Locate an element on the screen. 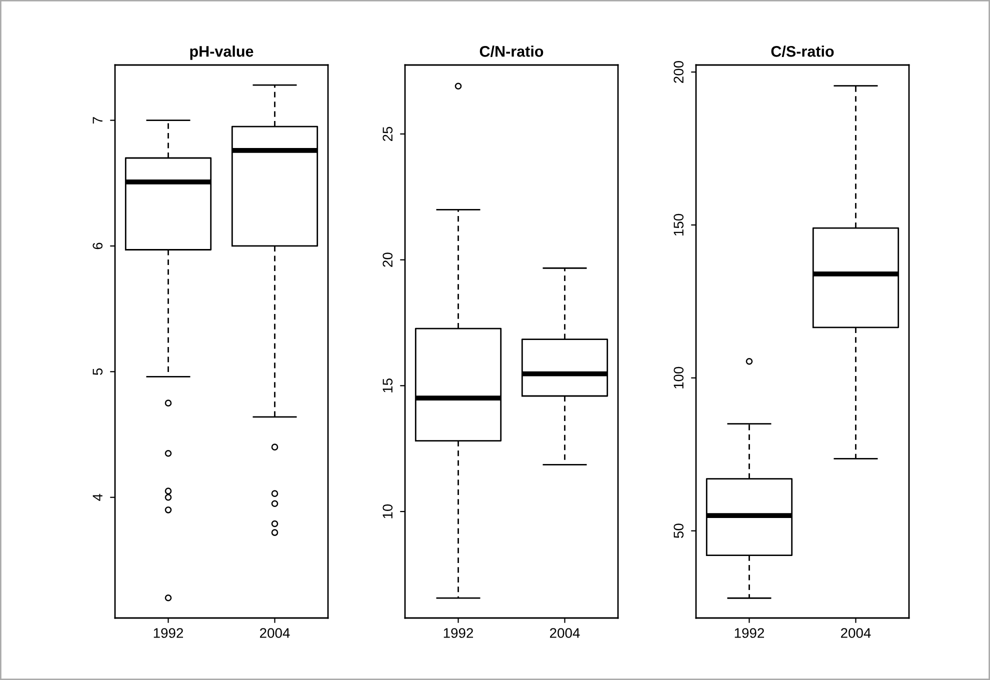  y-tick-label: 4 is located at coordinates (97, 497).